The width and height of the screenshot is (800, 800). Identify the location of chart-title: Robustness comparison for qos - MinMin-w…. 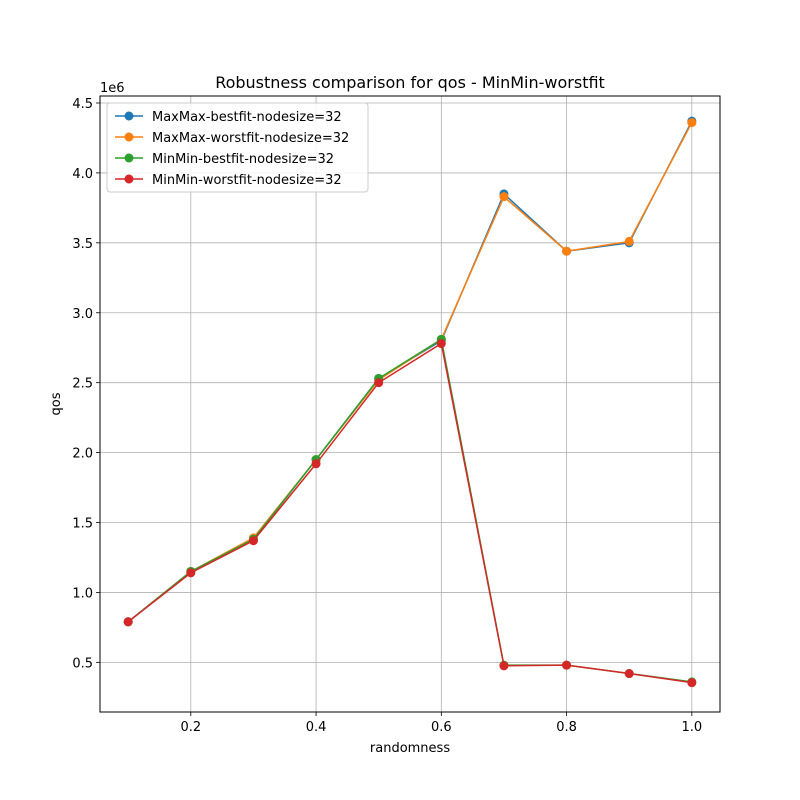
(410, 82).